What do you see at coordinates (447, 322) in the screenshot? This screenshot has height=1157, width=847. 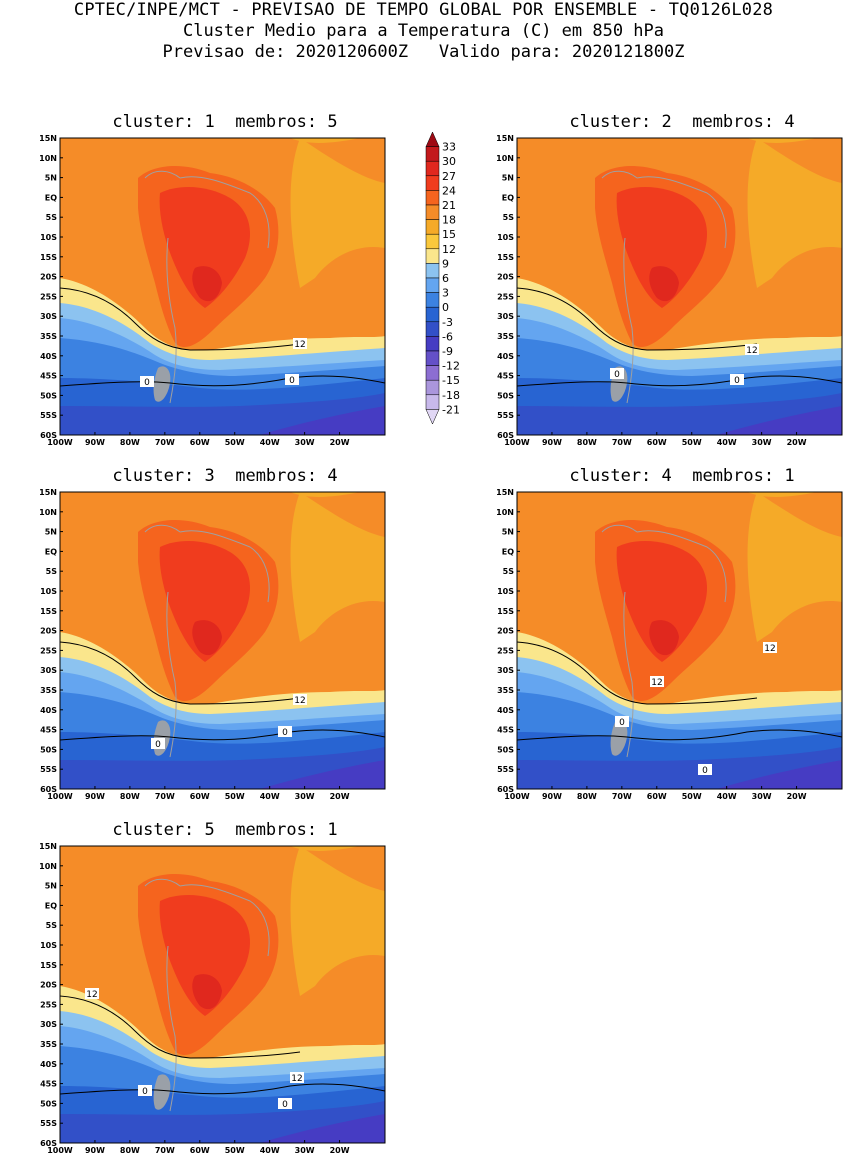 I see `colorbar-label: -3` at bounding box center [447, 322].